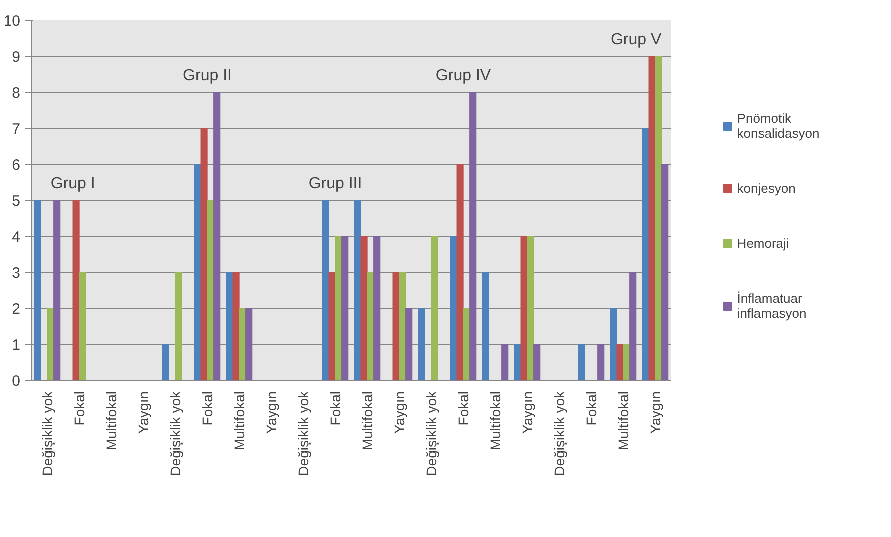 The image size is (891, 537). I want to click on legend-label: Hemoraji, so click(763, 243).